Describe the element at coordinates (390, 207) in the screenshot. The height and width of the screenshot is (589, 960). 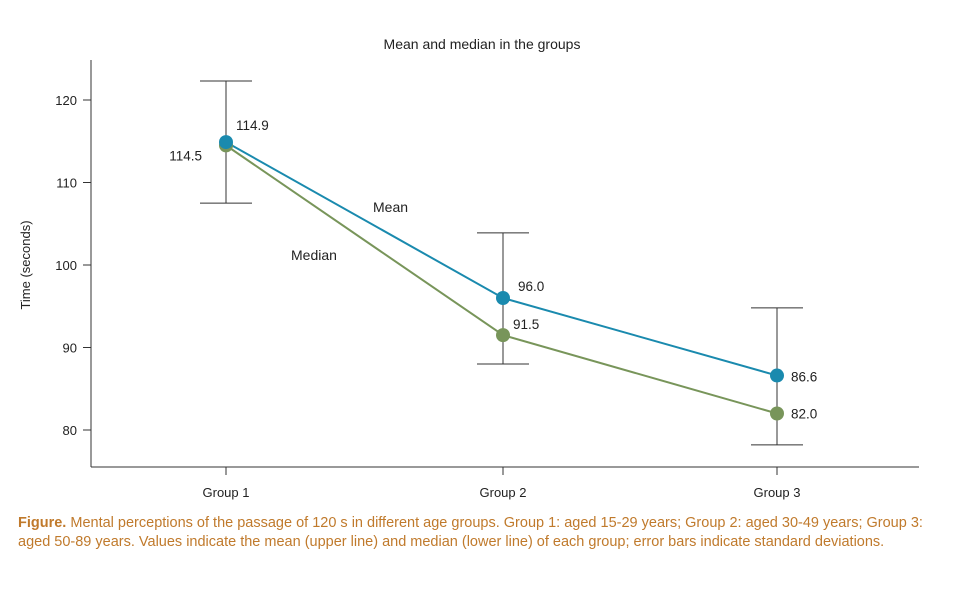
I see `series-label-mean: Mean` at that location.